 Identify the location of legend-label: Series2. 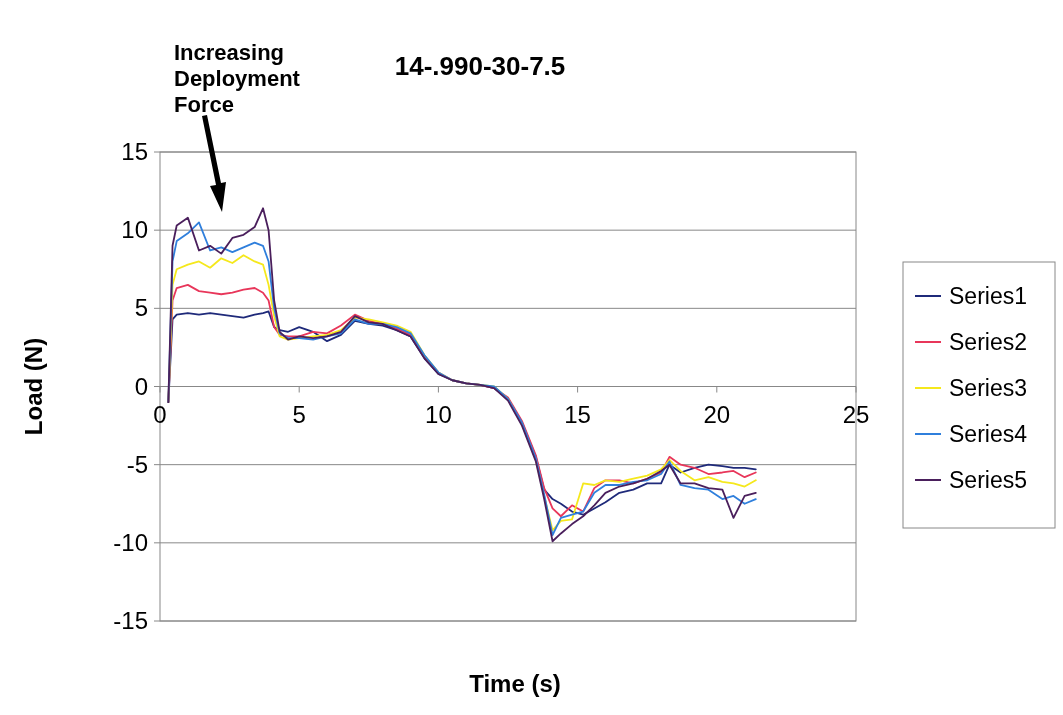
(988, 342).